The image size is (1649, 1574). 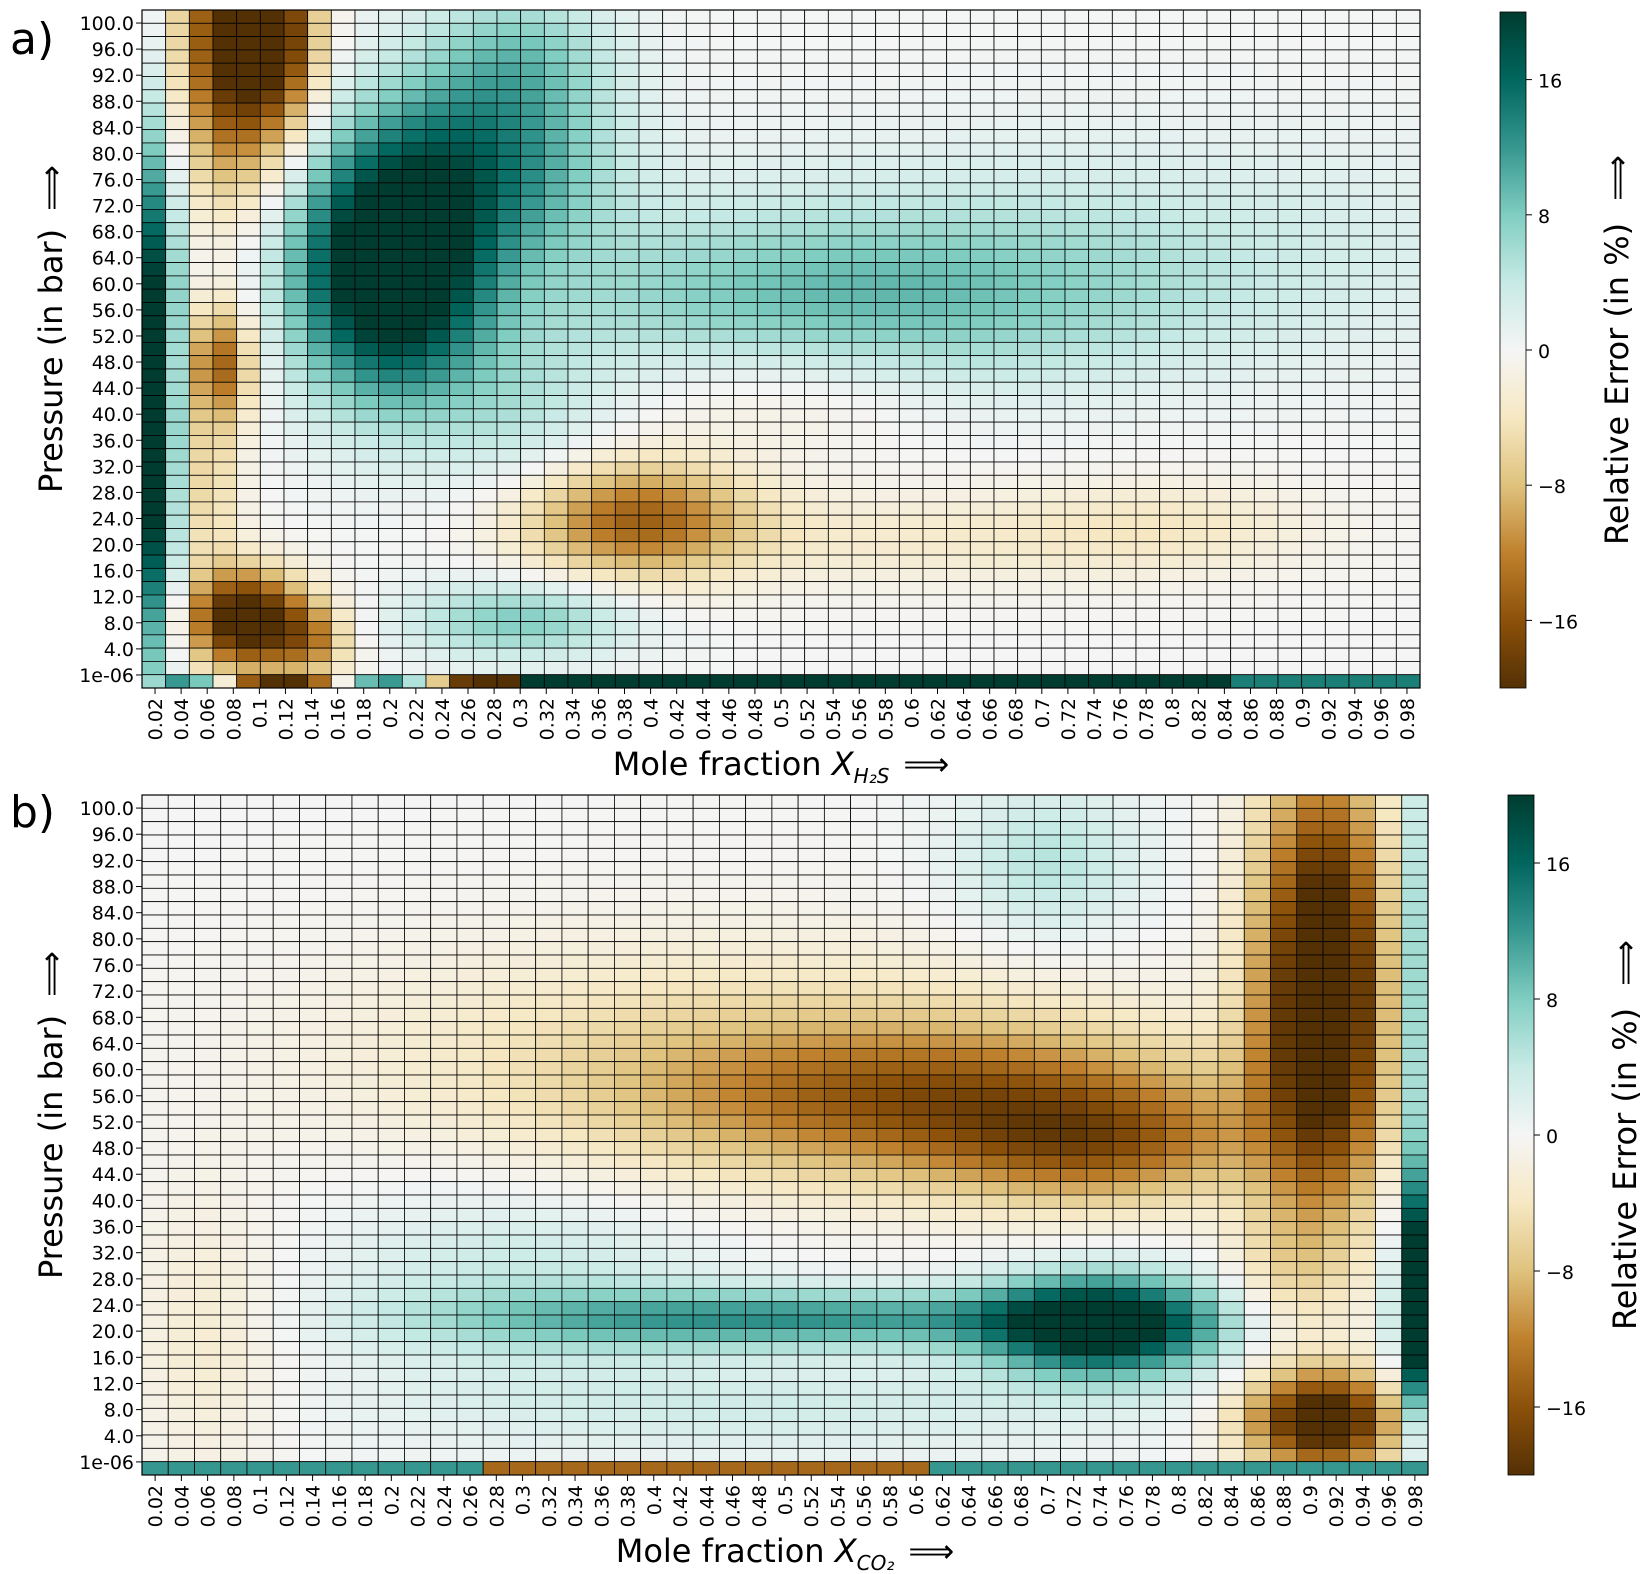 What do you see at coordinates (113, 441) in the screenshot?
I see `y-tick-label: 36.0` at bounding box center [113, 441].